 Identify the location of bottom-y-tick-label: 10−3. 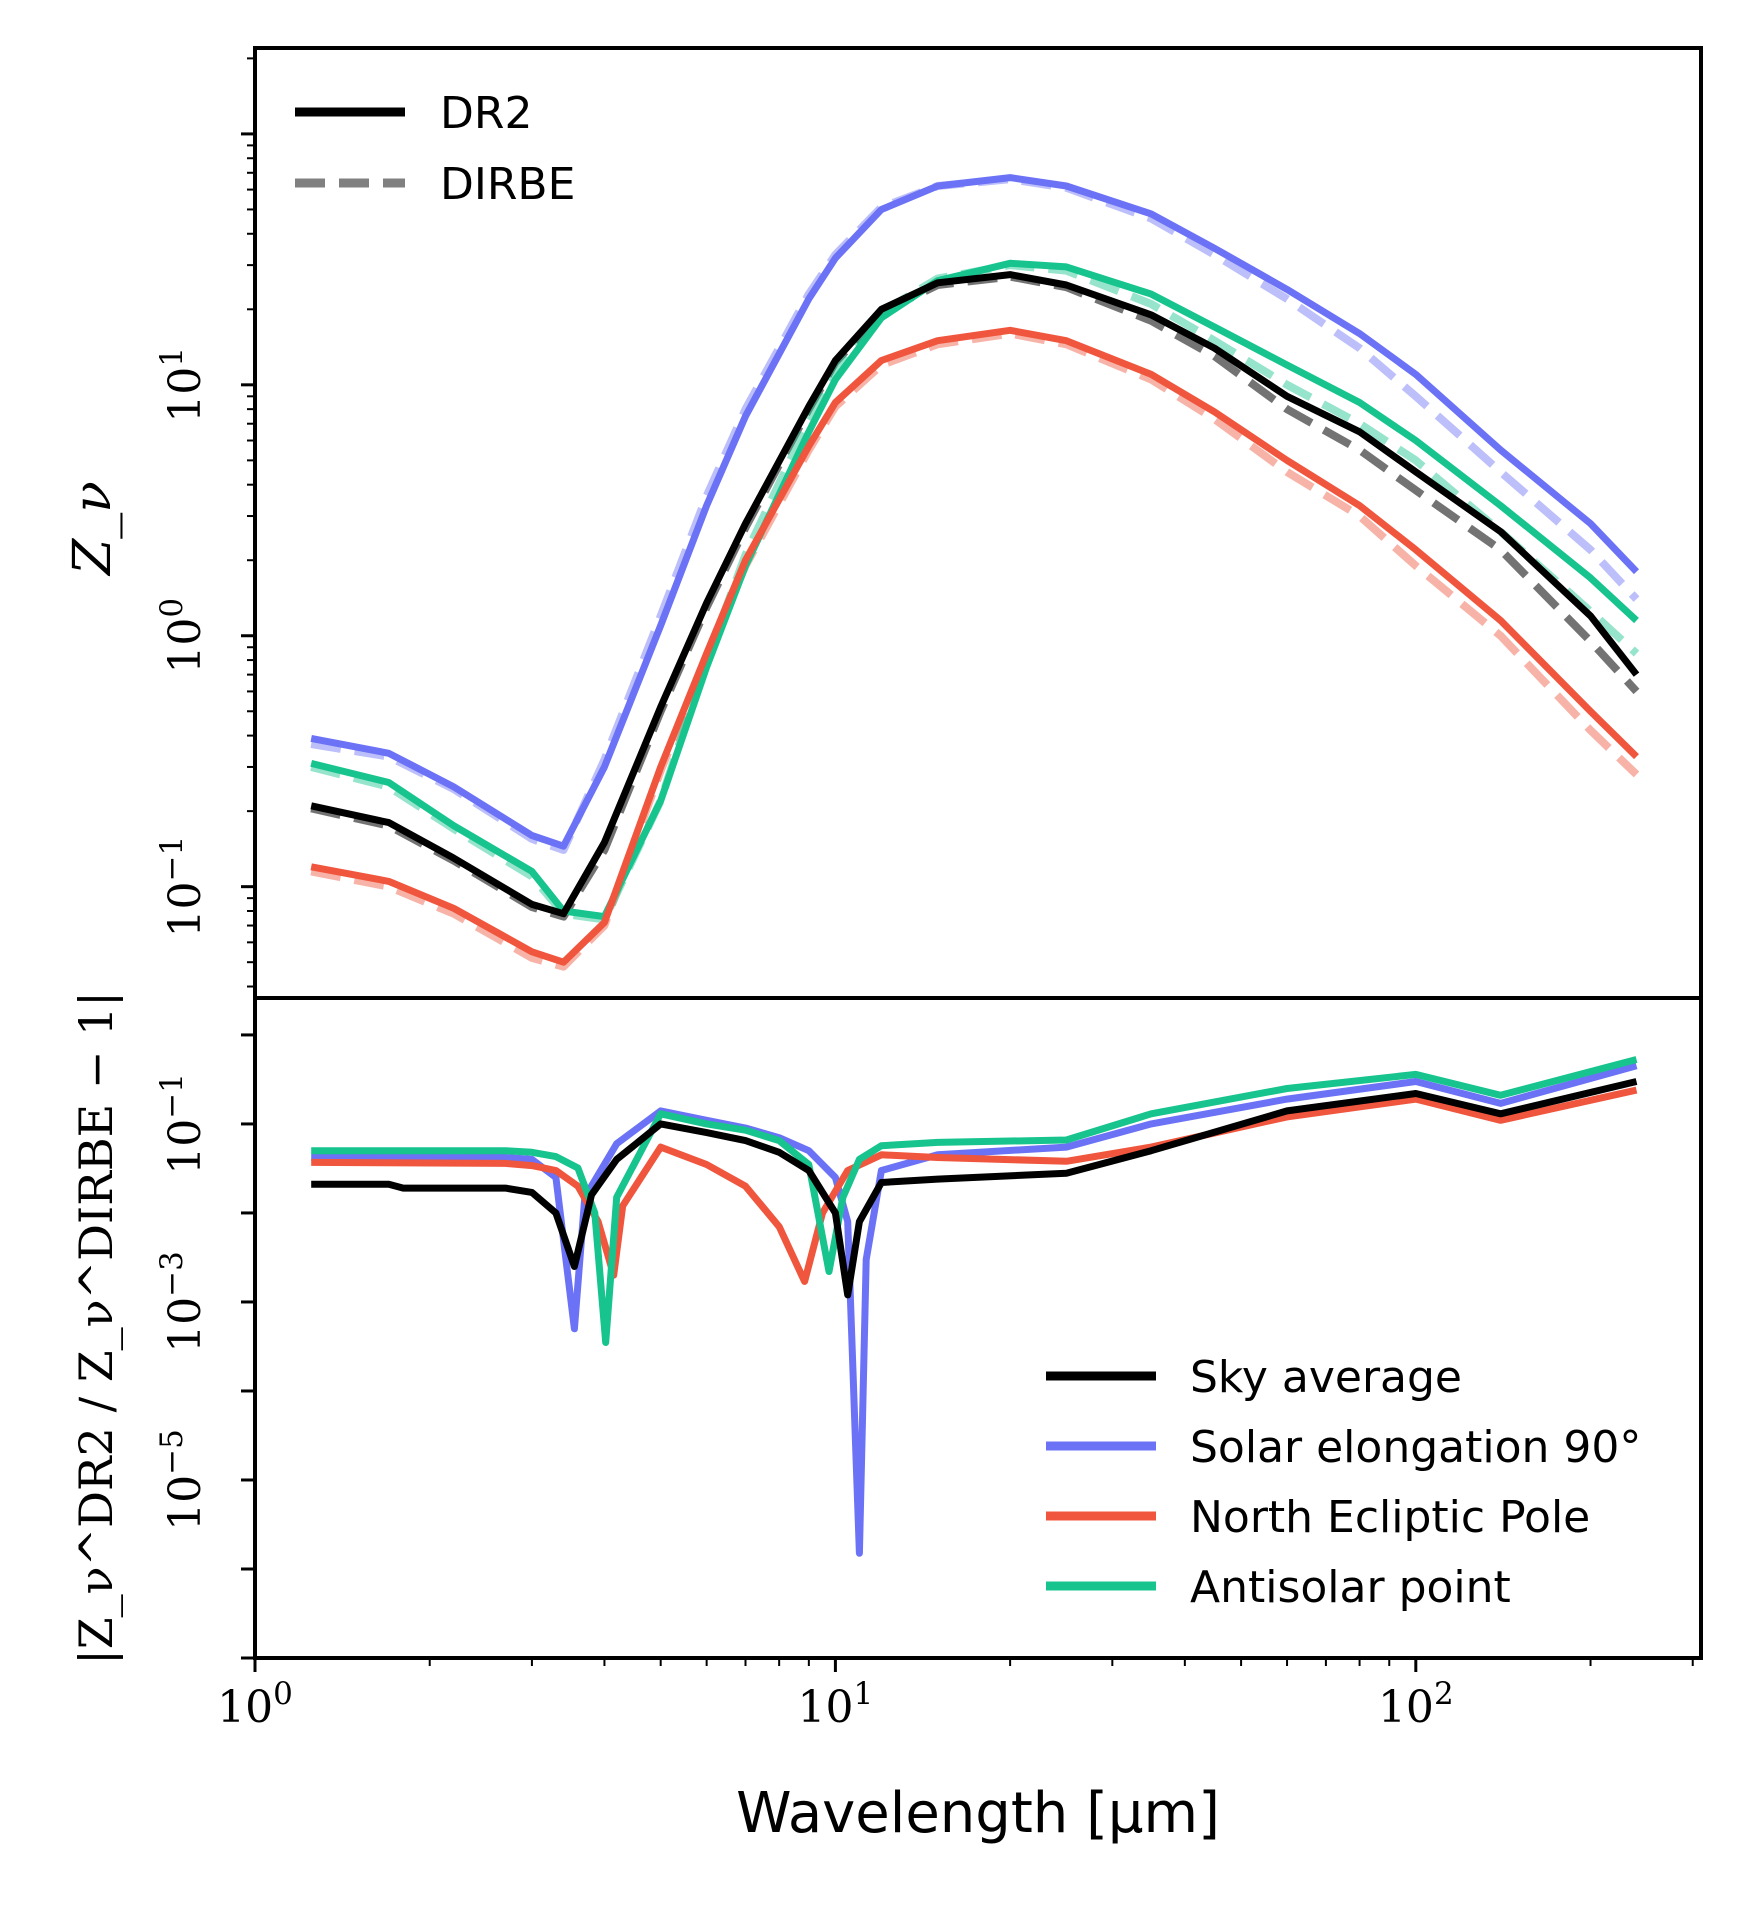
(182, 1302).